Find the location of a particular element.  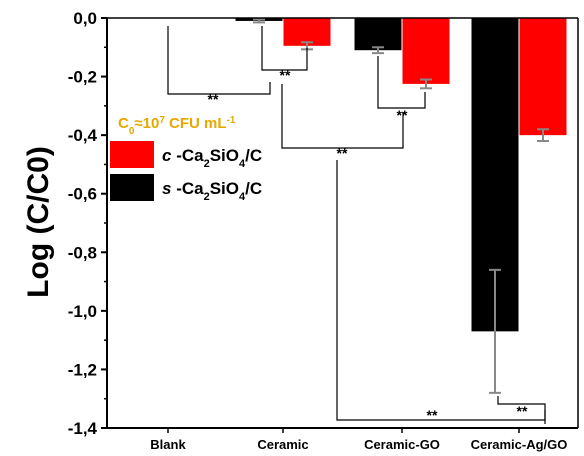

legend-title-part: 0 is located at coordinates (132, 131).